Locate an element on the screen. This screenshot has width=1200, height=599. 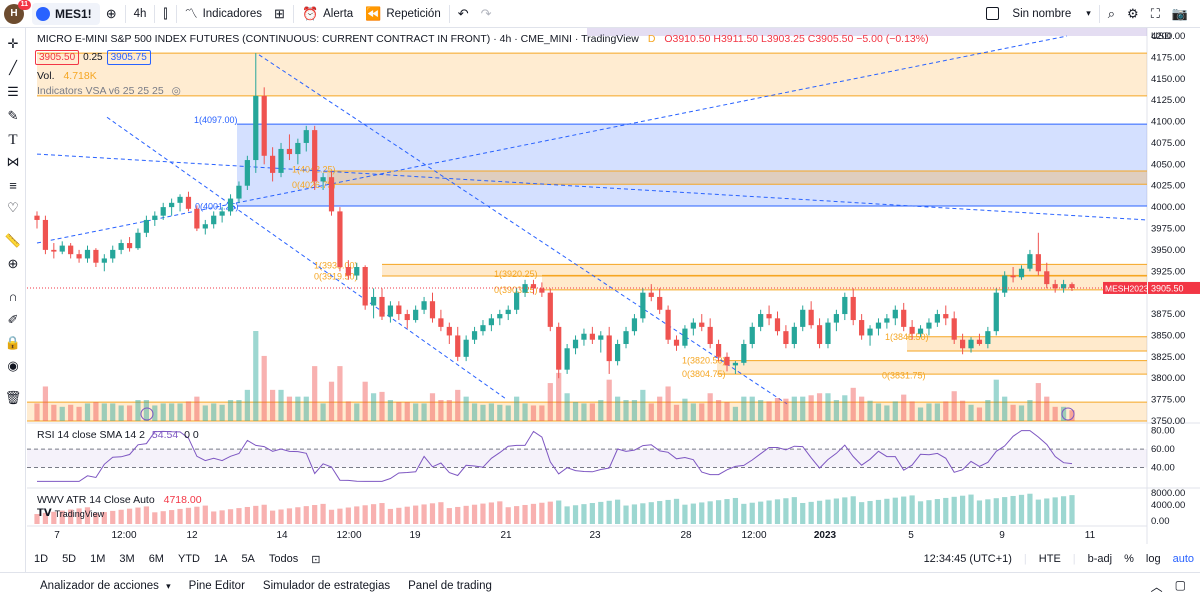
chevron-up-icon: ︿ is located at coordinates (1156, 586).